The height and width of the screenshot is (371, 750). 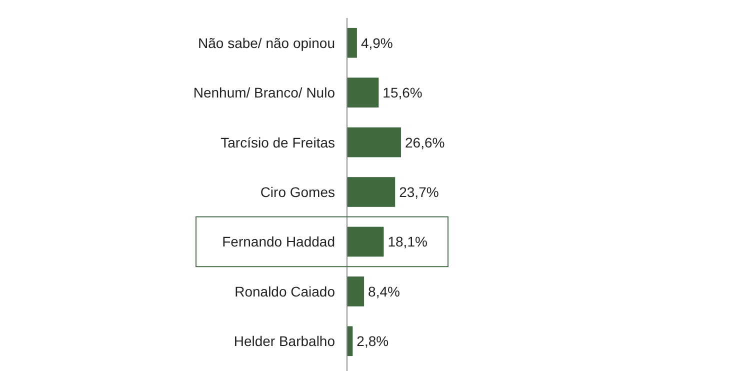 I want to click on data-label: 26,6%, so click(x=425, y=142).